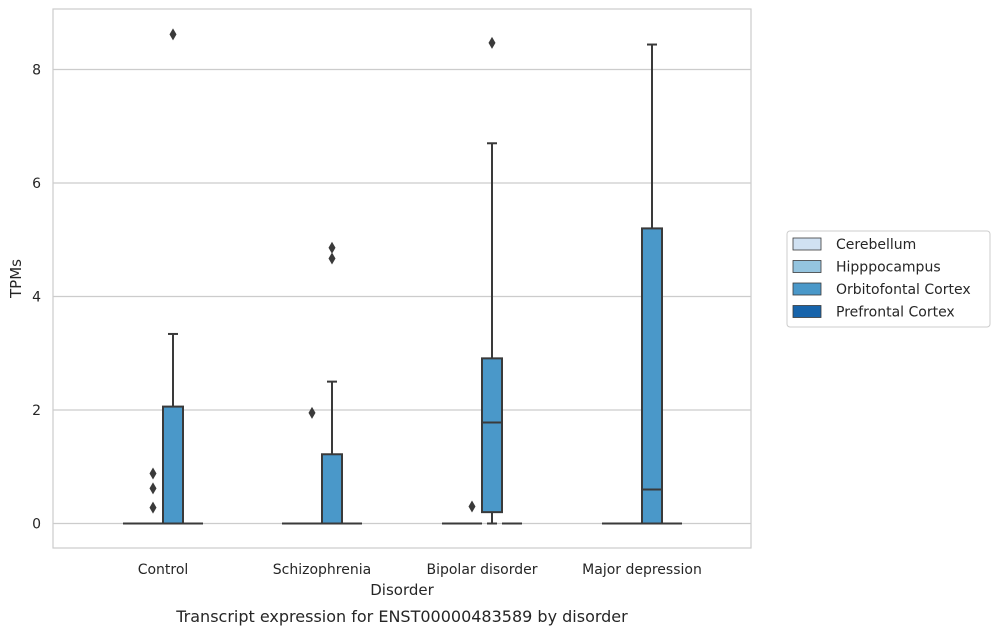 The height and width of the screenshot is (634, 999). Describe the element at coordinates (895, 313) in the screenshot. I see `legend-label: Prefrontal Cortex` at that location.